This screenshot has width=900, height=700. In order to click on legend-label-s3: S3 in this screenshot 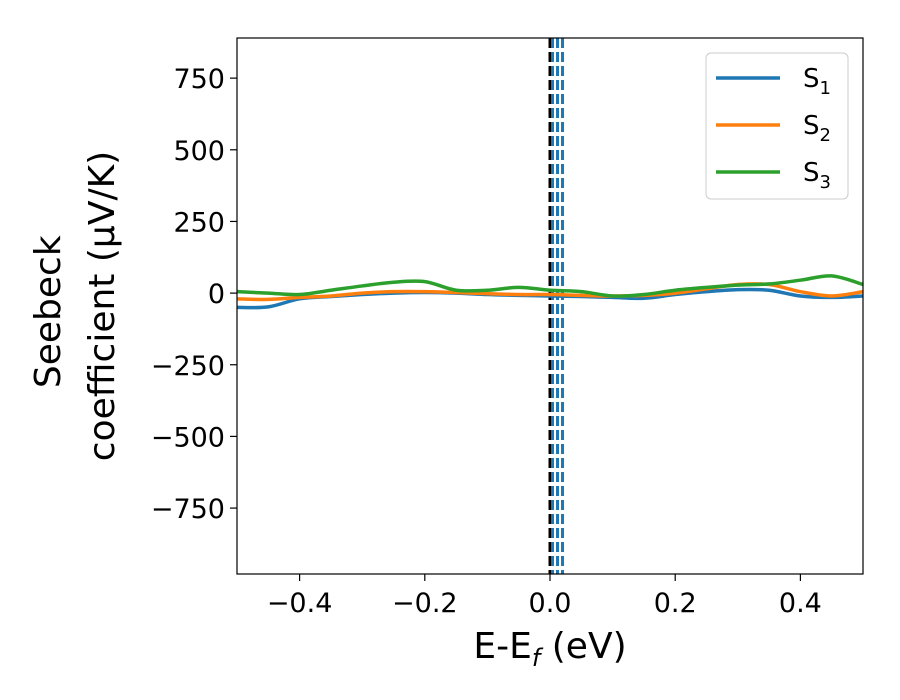, I will do `click(817, 175)`.